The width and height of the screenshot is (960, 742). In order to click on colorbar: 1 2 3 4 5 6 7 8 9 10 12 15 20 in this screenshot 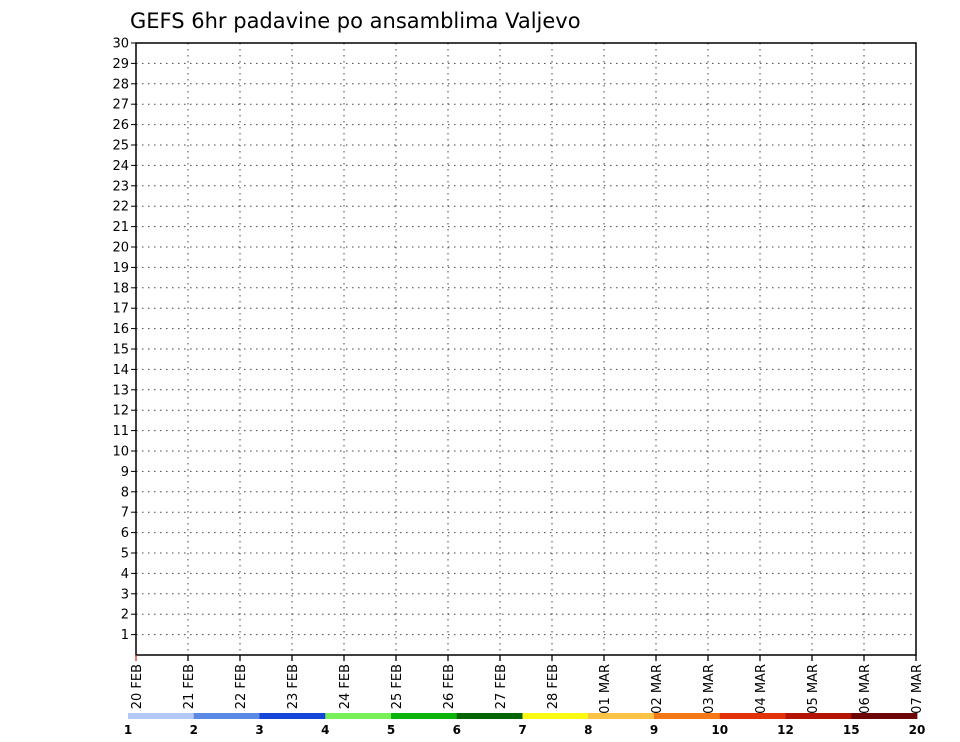, I will do `click(525, 725)`.